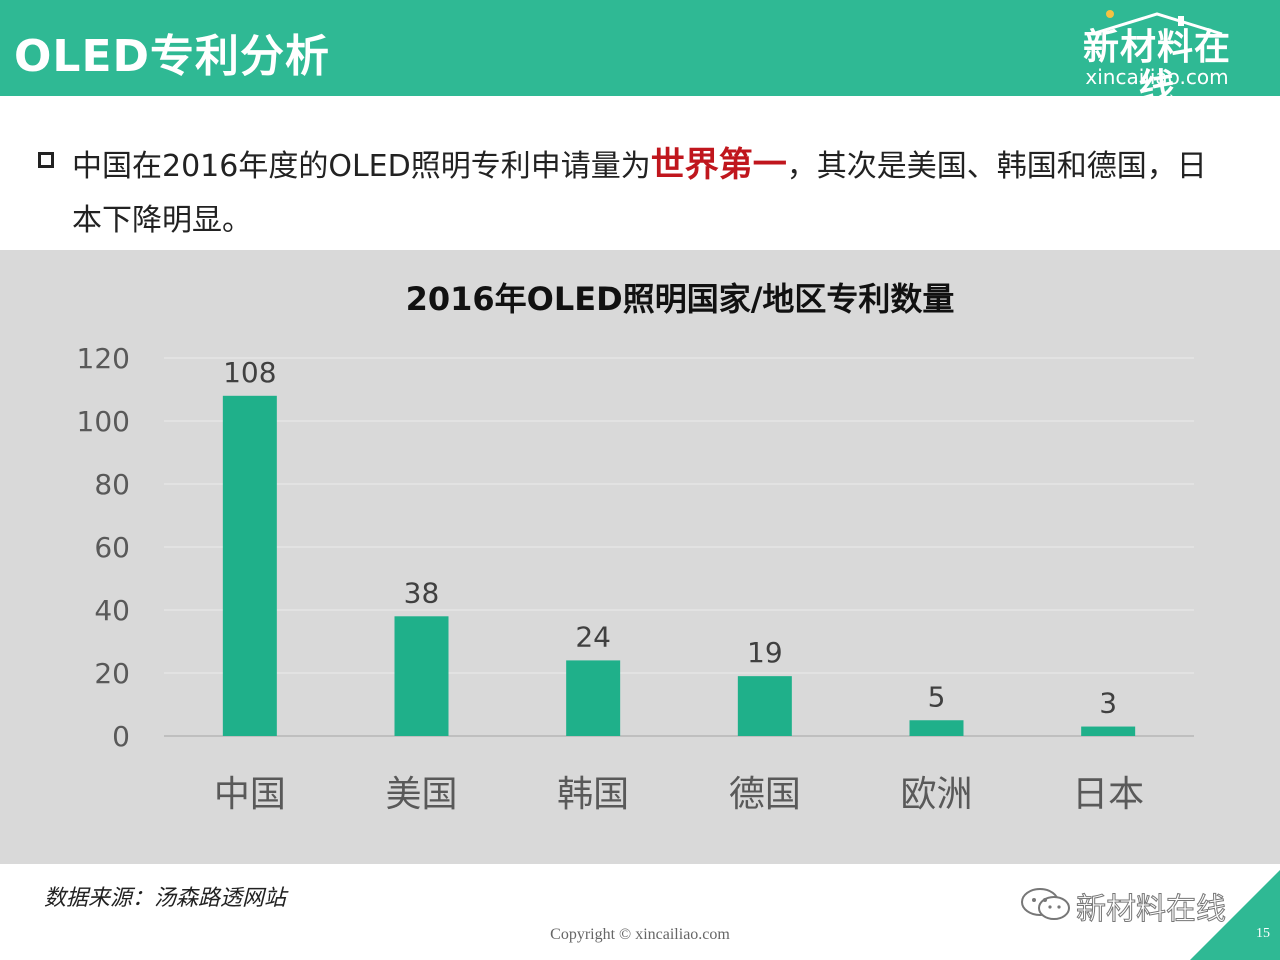 The height and width of the screenshot is (960, 1280). Describe the element at coordinates (1235, 915) in the screenshot. I see `corner-decoration` at that location.